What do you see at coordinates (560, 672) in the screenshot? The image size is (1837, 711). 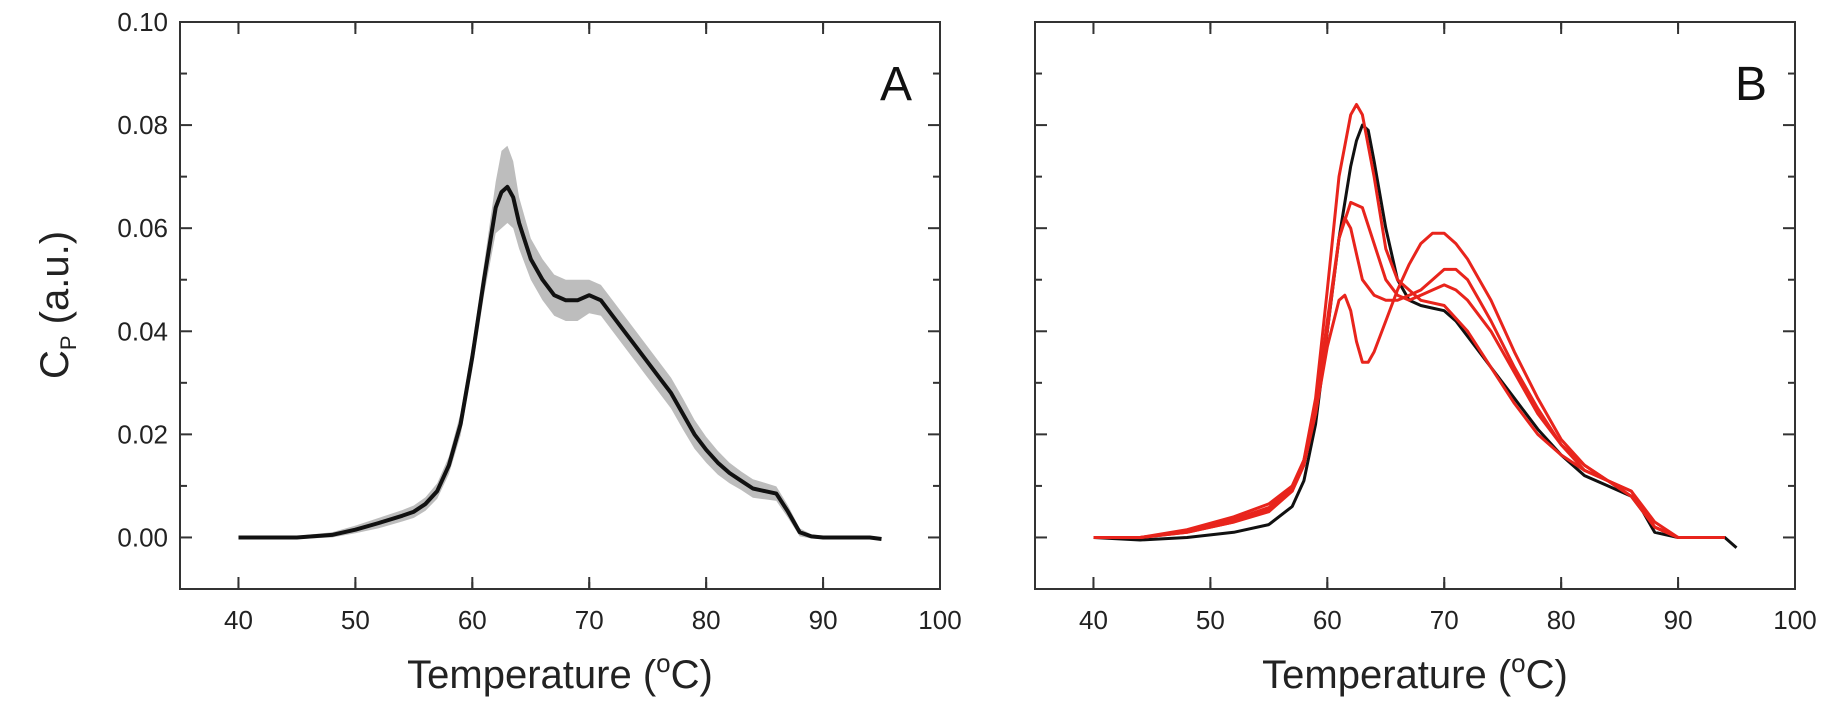 I see `panel-a-x-axis-label: Temperature (oC)` at bounding box center [560, 672].